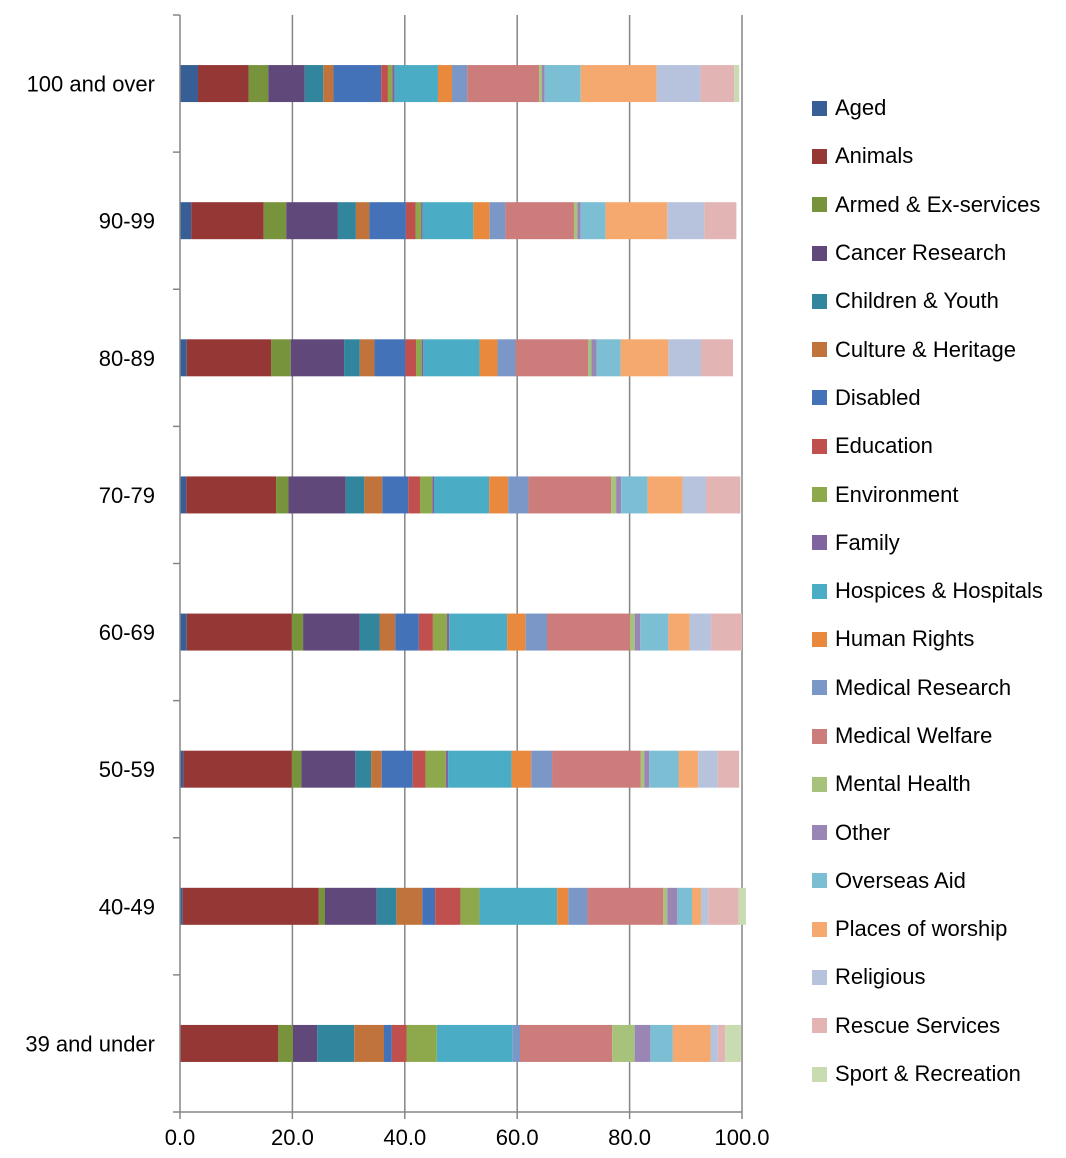  What do you see at coordinates (939, 156) in the screenshot?
I see `legend-item: Animals` at bounding box center [939, 156].